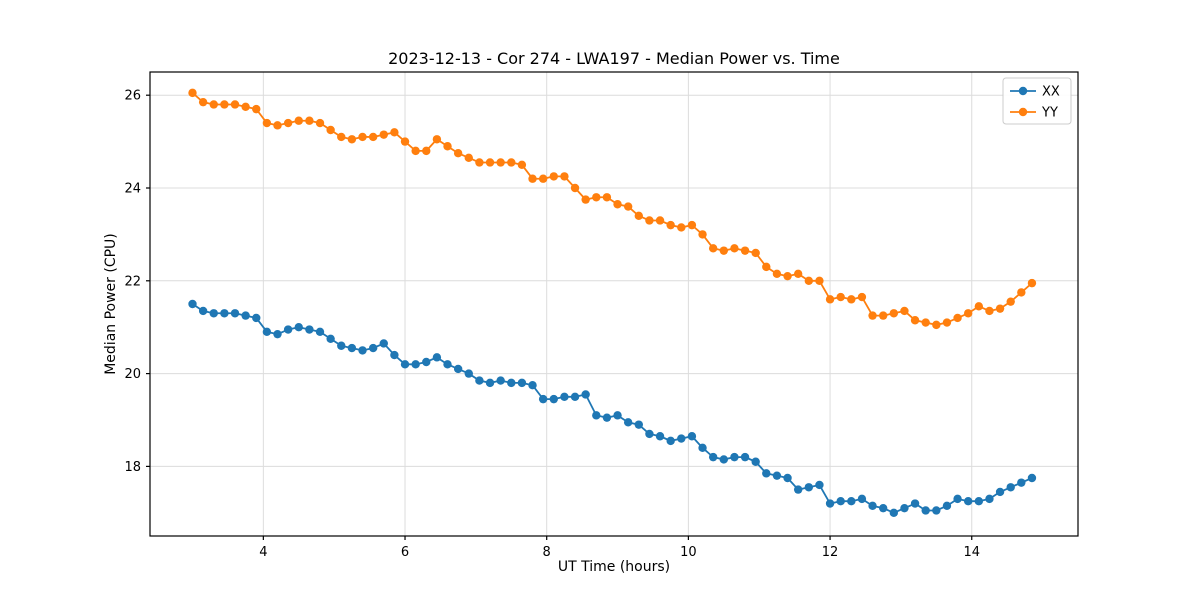  Describe the element at coordinates (1051, 92) in the screenshot. I see `legend-label: XX` at that location.